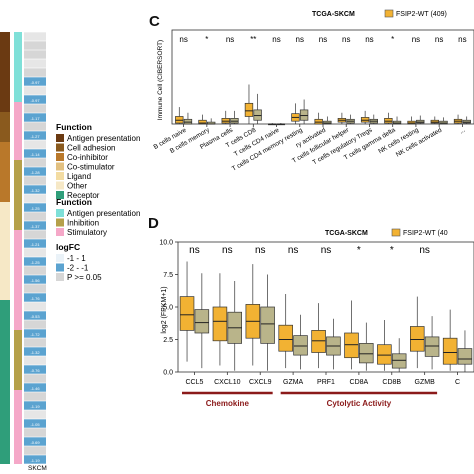 This screenshot has width=474, height=474. I want to click on group-label: Cytolytic Activity, so click(359, 403).